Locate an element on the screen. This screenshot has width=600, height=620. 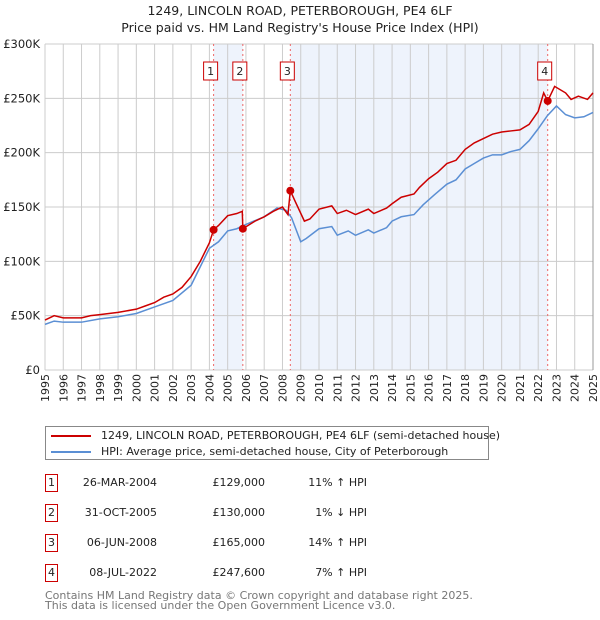
y-tick-label: £100K is located at coordinates (21, 261).